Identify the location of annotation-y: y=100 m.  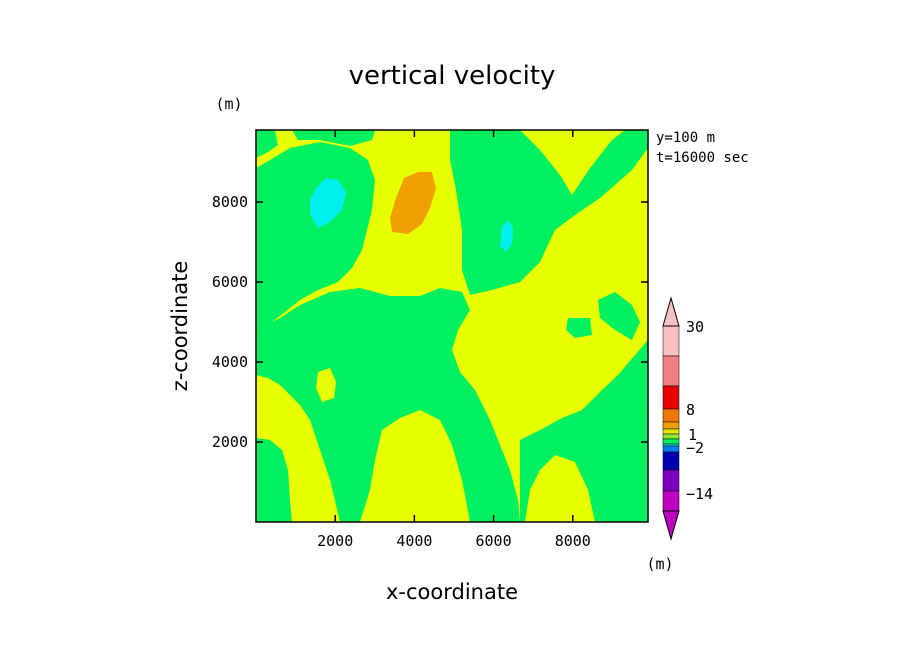
(685, 138).